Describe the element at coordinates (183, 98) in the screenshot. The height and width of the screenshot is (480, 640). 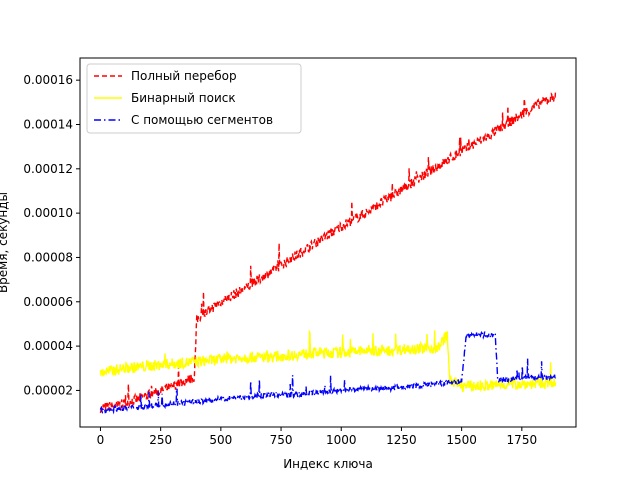
I see `legend-label-1: Бинарный поиск` at that location.